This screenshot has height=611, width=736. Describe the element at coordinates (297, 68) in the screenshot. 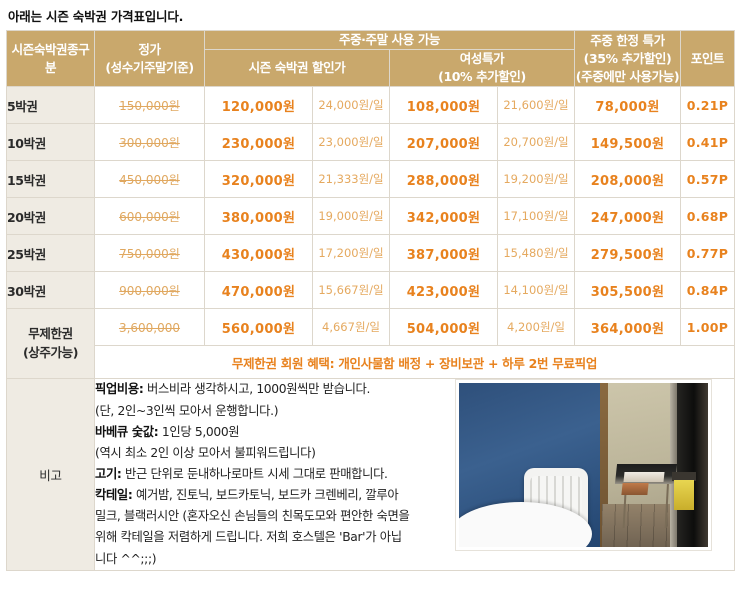

I see `header-season-discount-label: 시즌 숙박권 할인가` at that location.